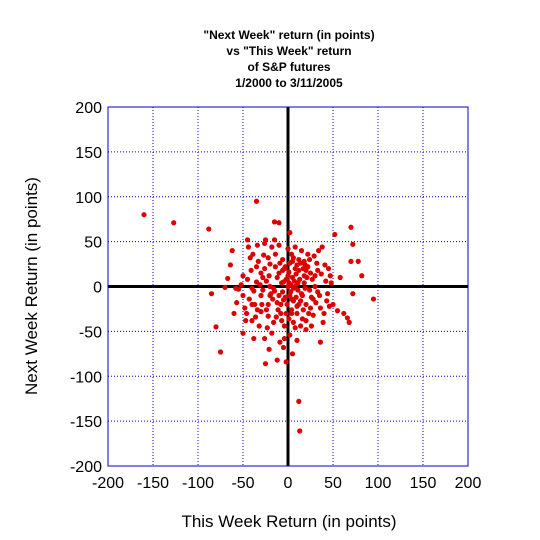 The image size is (540, 540). What do you see at coordinates (468, 483) in the screenshot?
I see `x-tick-label: 200` at bounding box center [468, 483].